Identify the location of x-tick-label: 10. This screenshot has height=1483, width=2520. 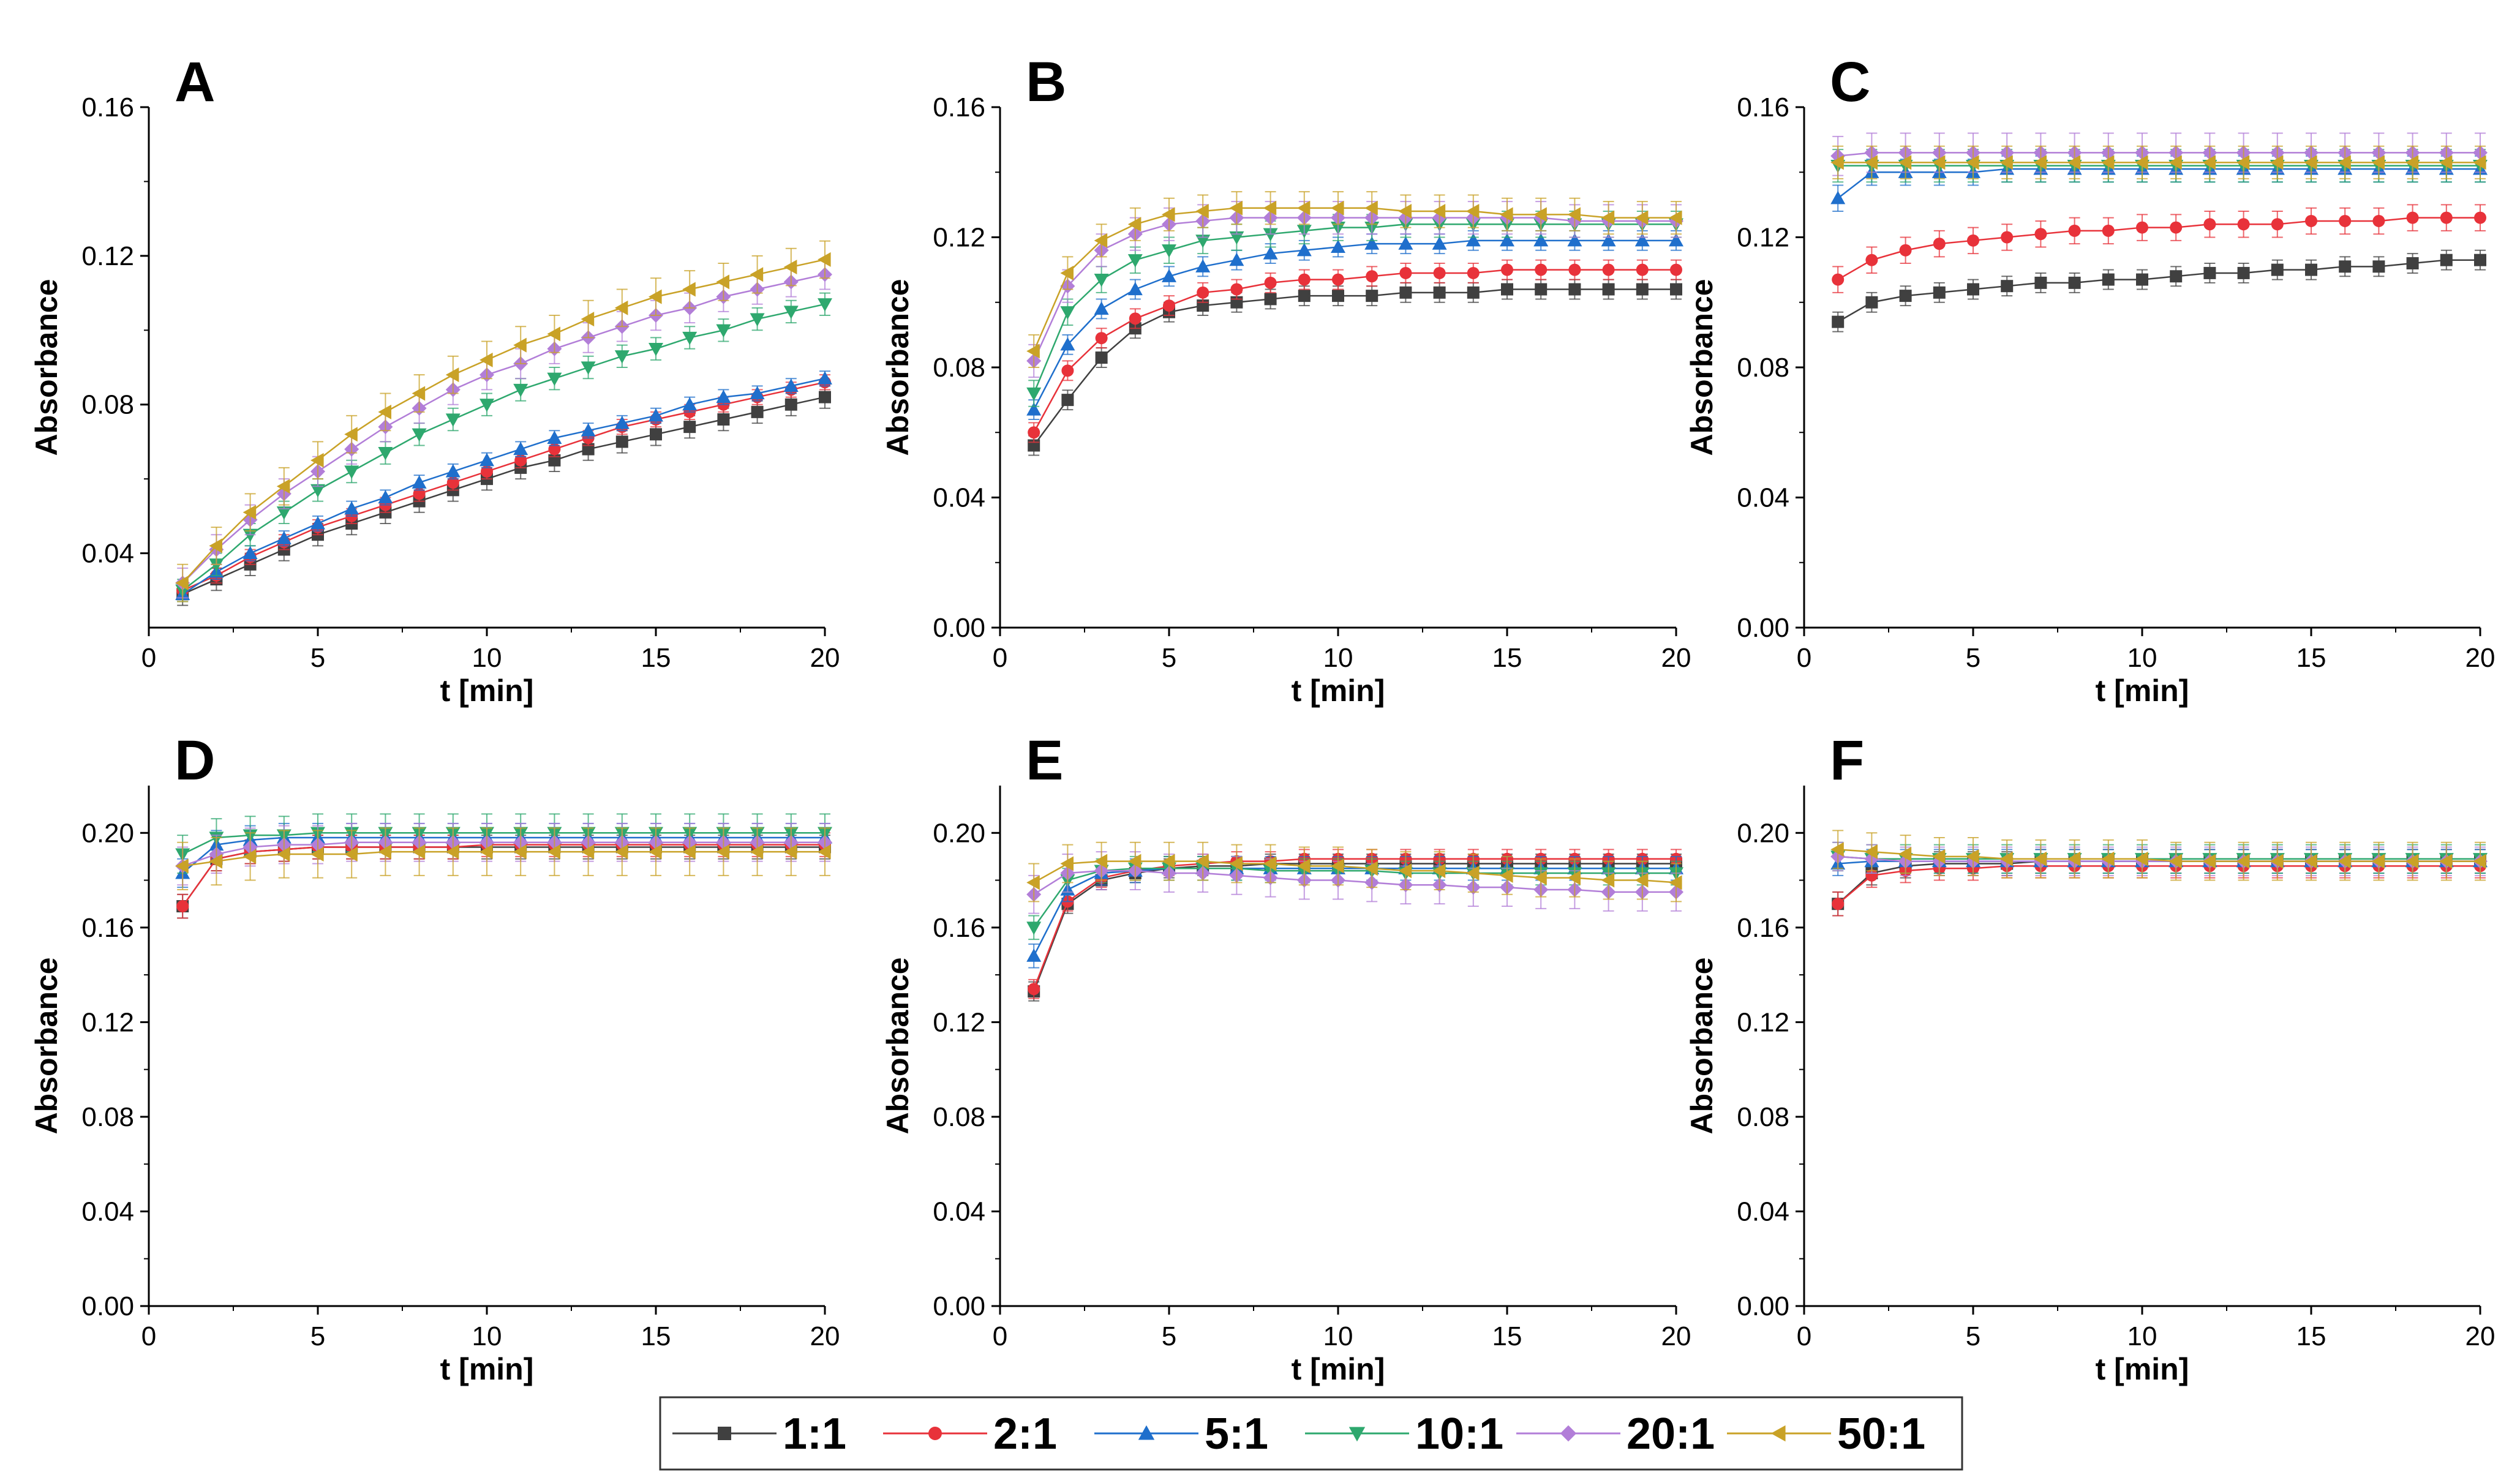
(2142, 658).